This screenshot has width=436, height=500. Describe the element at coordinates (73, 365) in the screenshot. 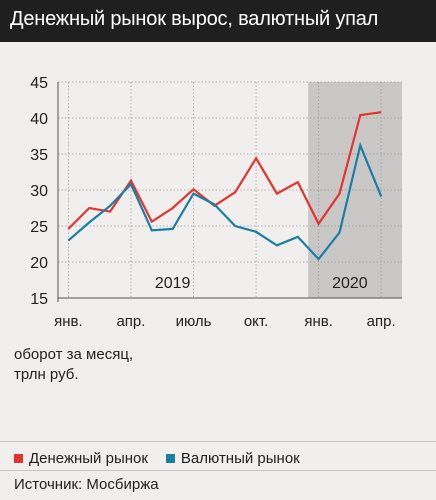

I see `unit-note: оборот за месяц, трлн руб.` at that location.